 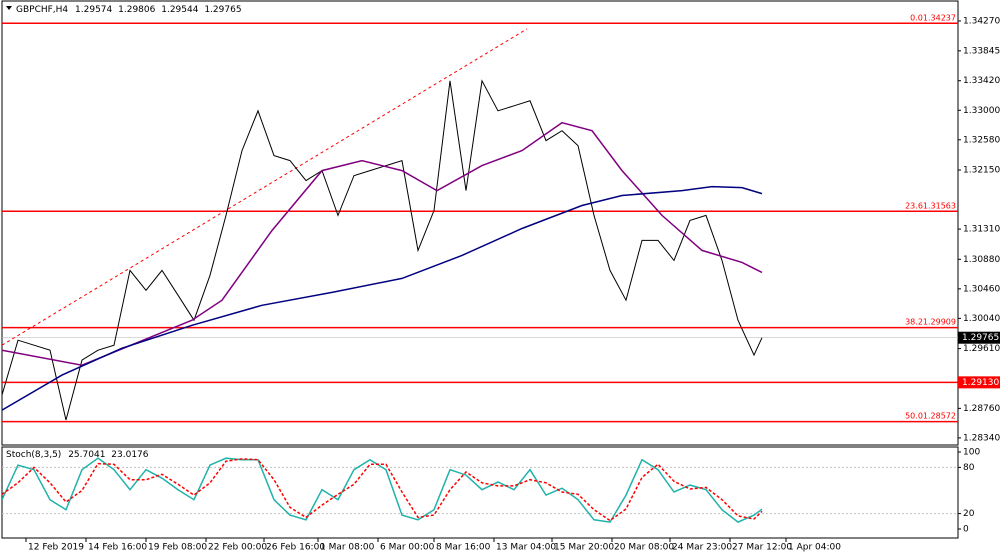 I want to click on y-tick-label: 1.32150, so click(x=981, y=171).